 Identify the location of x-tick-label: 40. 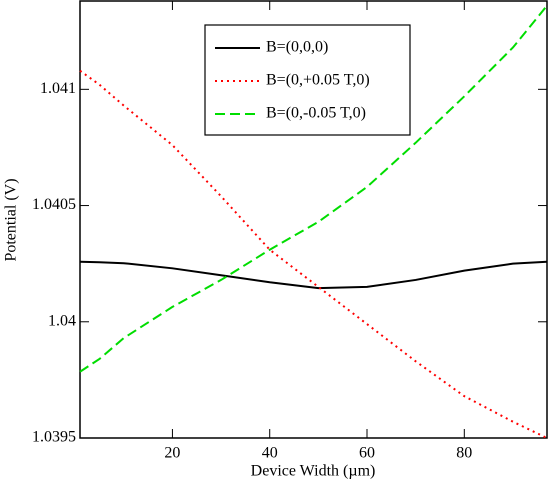
(270, 453).